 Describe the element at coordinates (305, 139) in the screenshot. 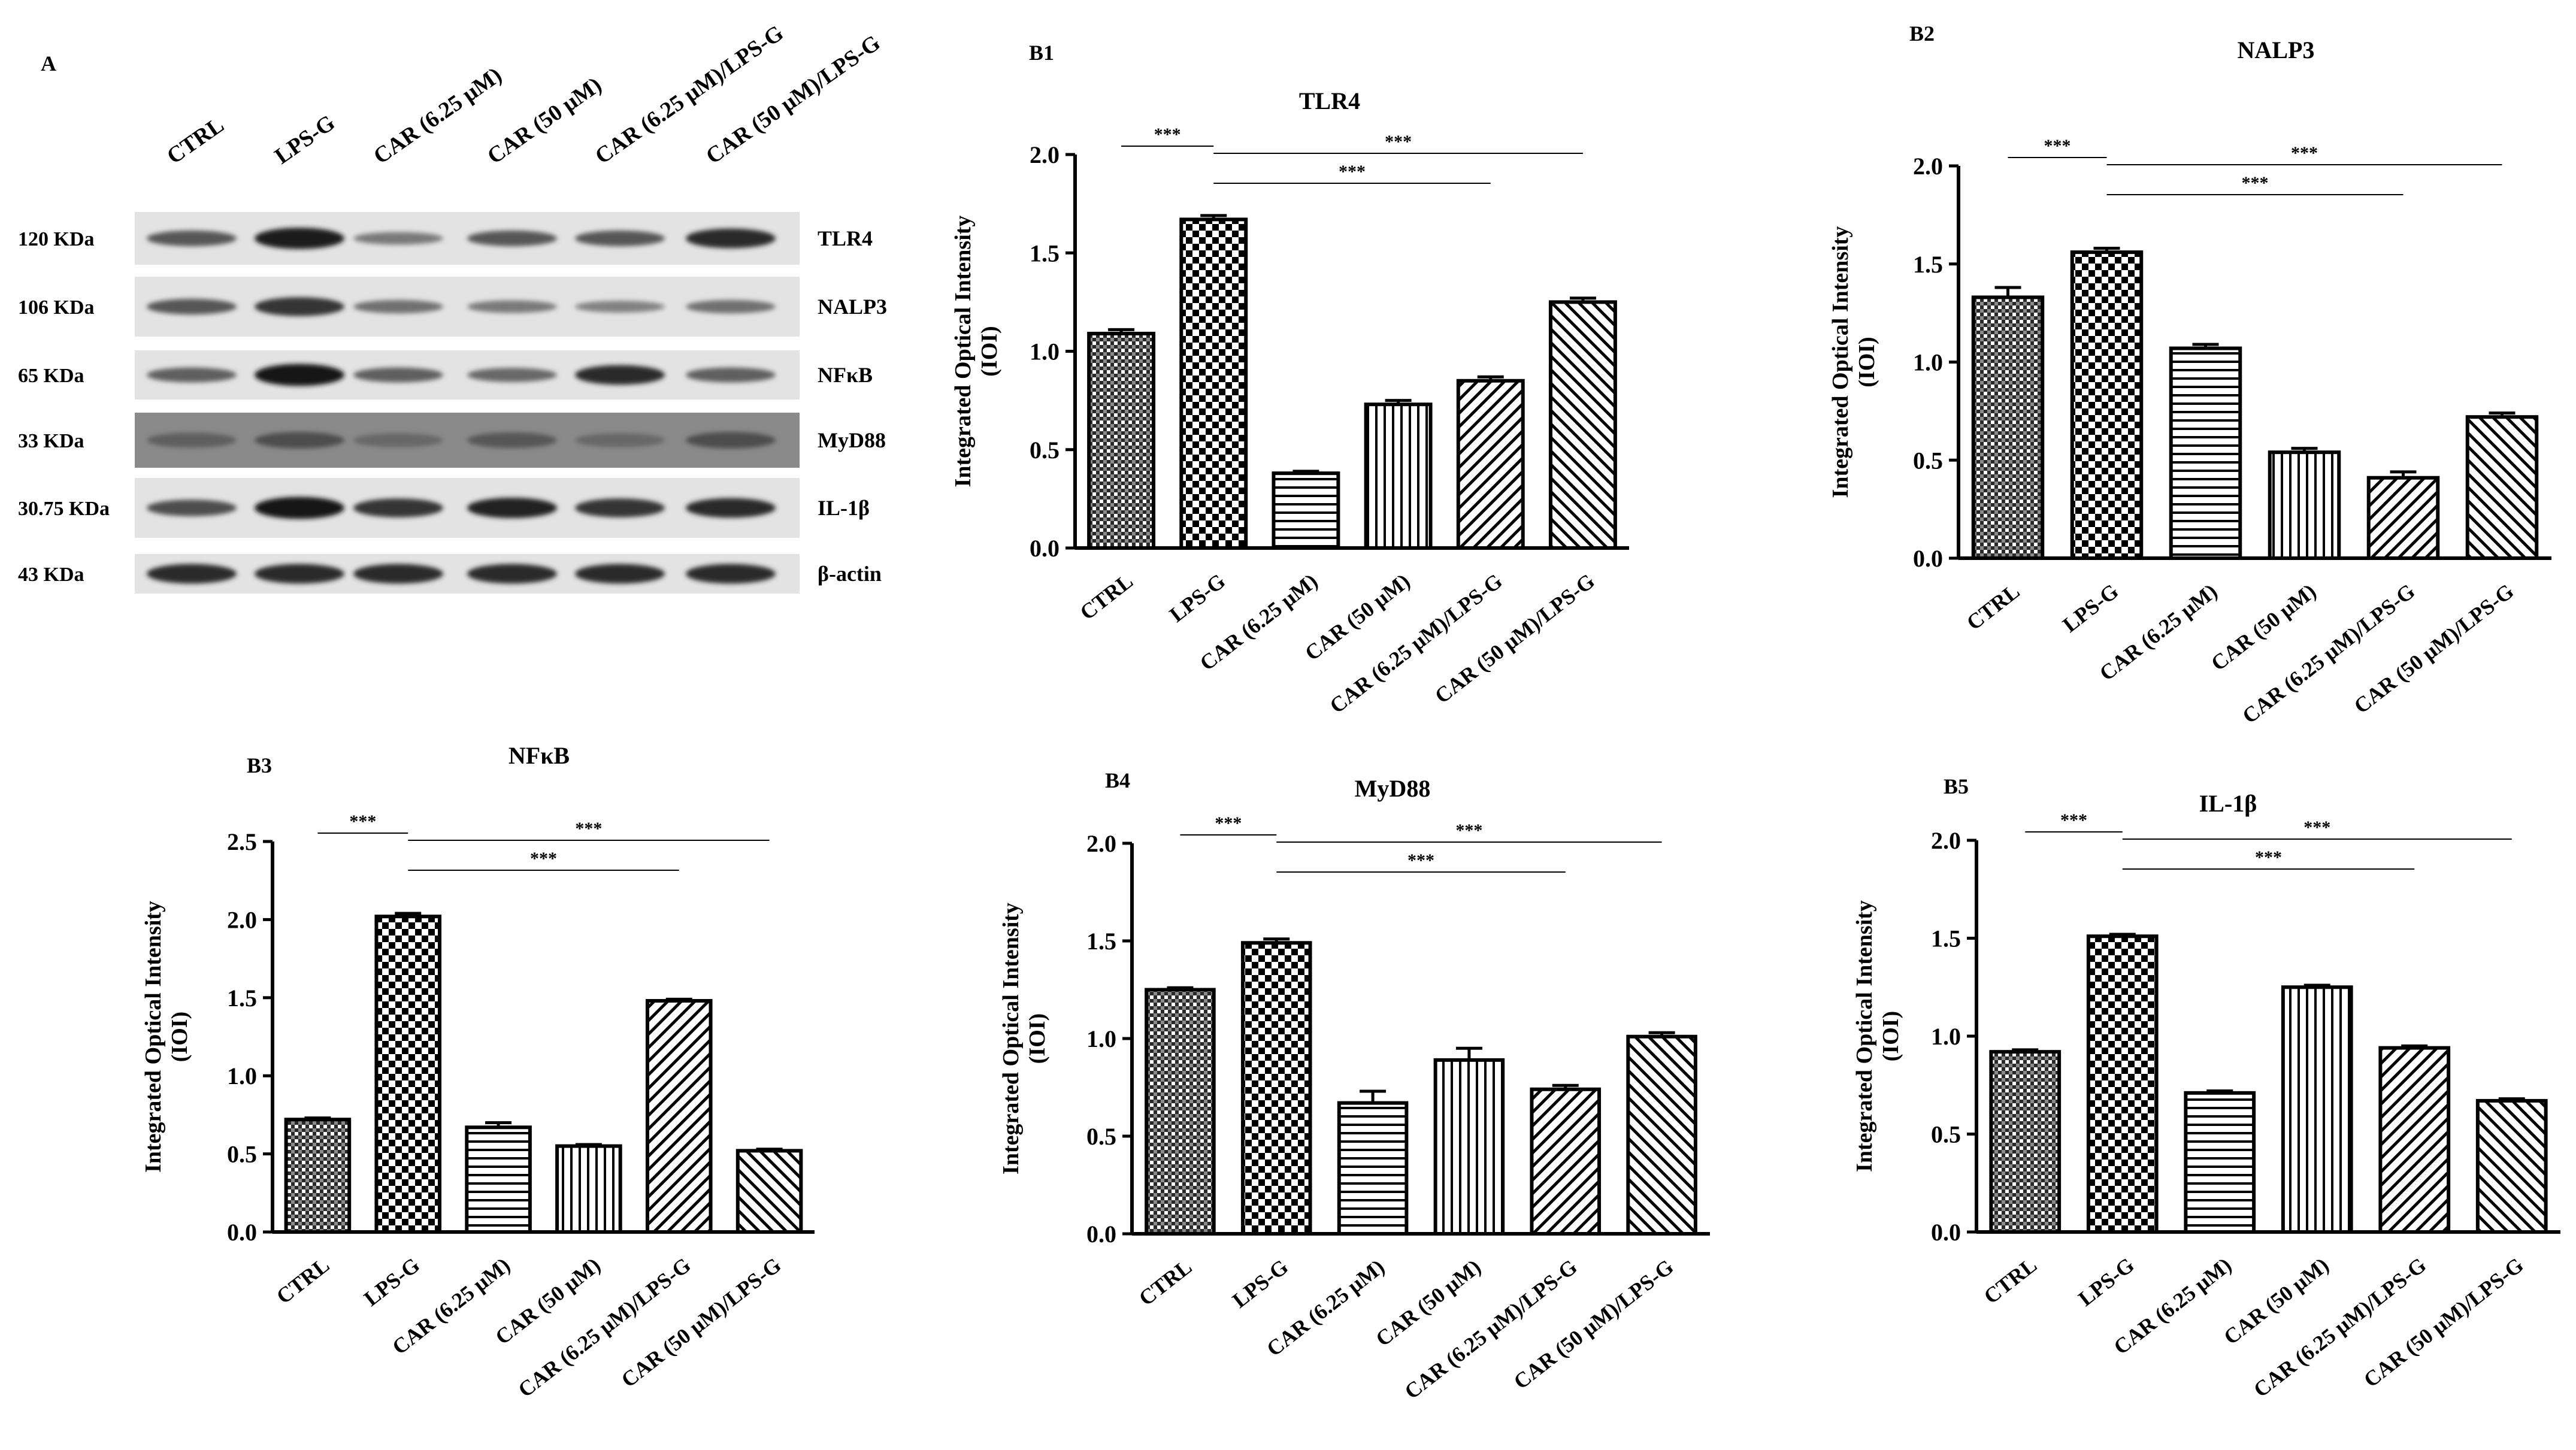

I see `blot-lane-label: LPS-G` at that location.